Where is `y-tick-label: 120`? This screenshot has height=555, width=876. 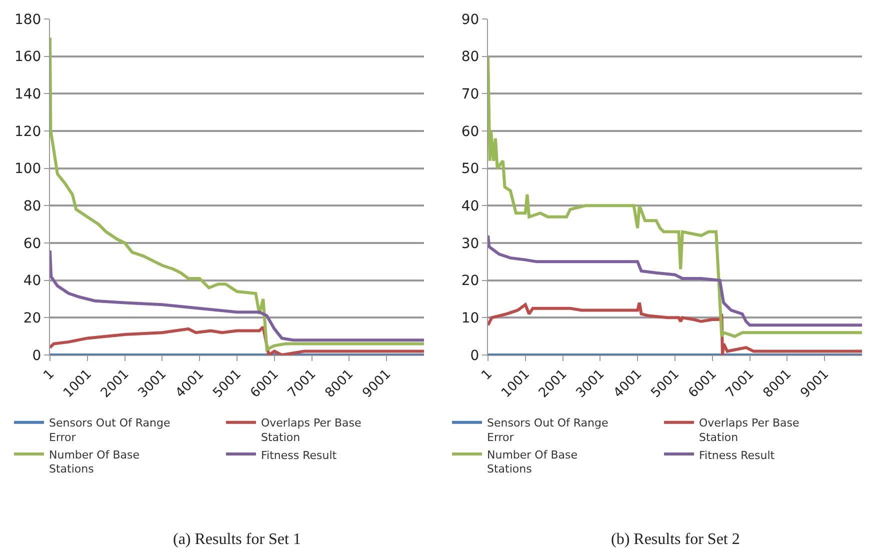 y-tick-label: 120 is located at coordinates (28, 132).